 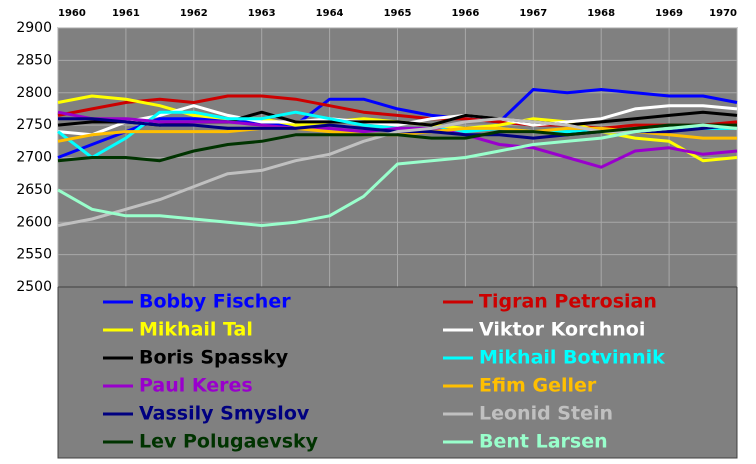 What do you see at coordinates (214, 358) in the screenshot?
I see `legend-label: Boris Spassky` at bounding box center [214, 358].